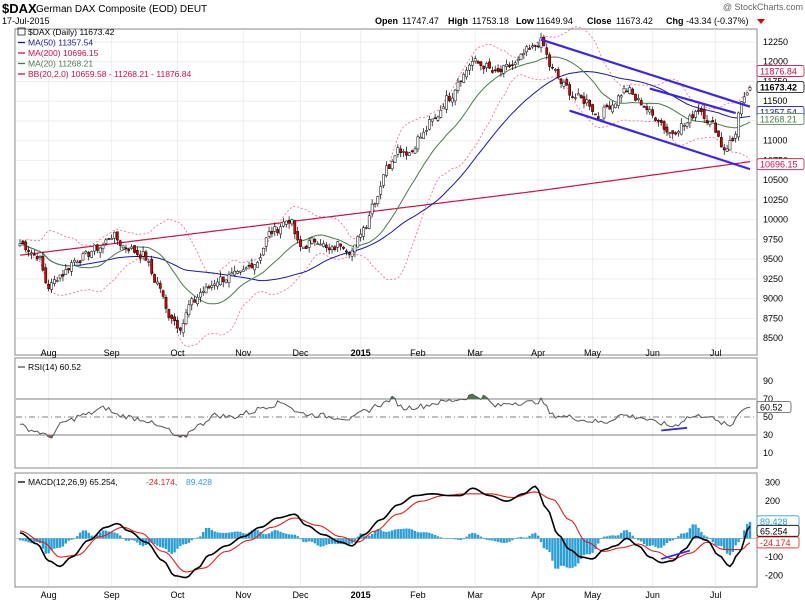  I want to click on price-tick-label: 10000, so click(775, 220).